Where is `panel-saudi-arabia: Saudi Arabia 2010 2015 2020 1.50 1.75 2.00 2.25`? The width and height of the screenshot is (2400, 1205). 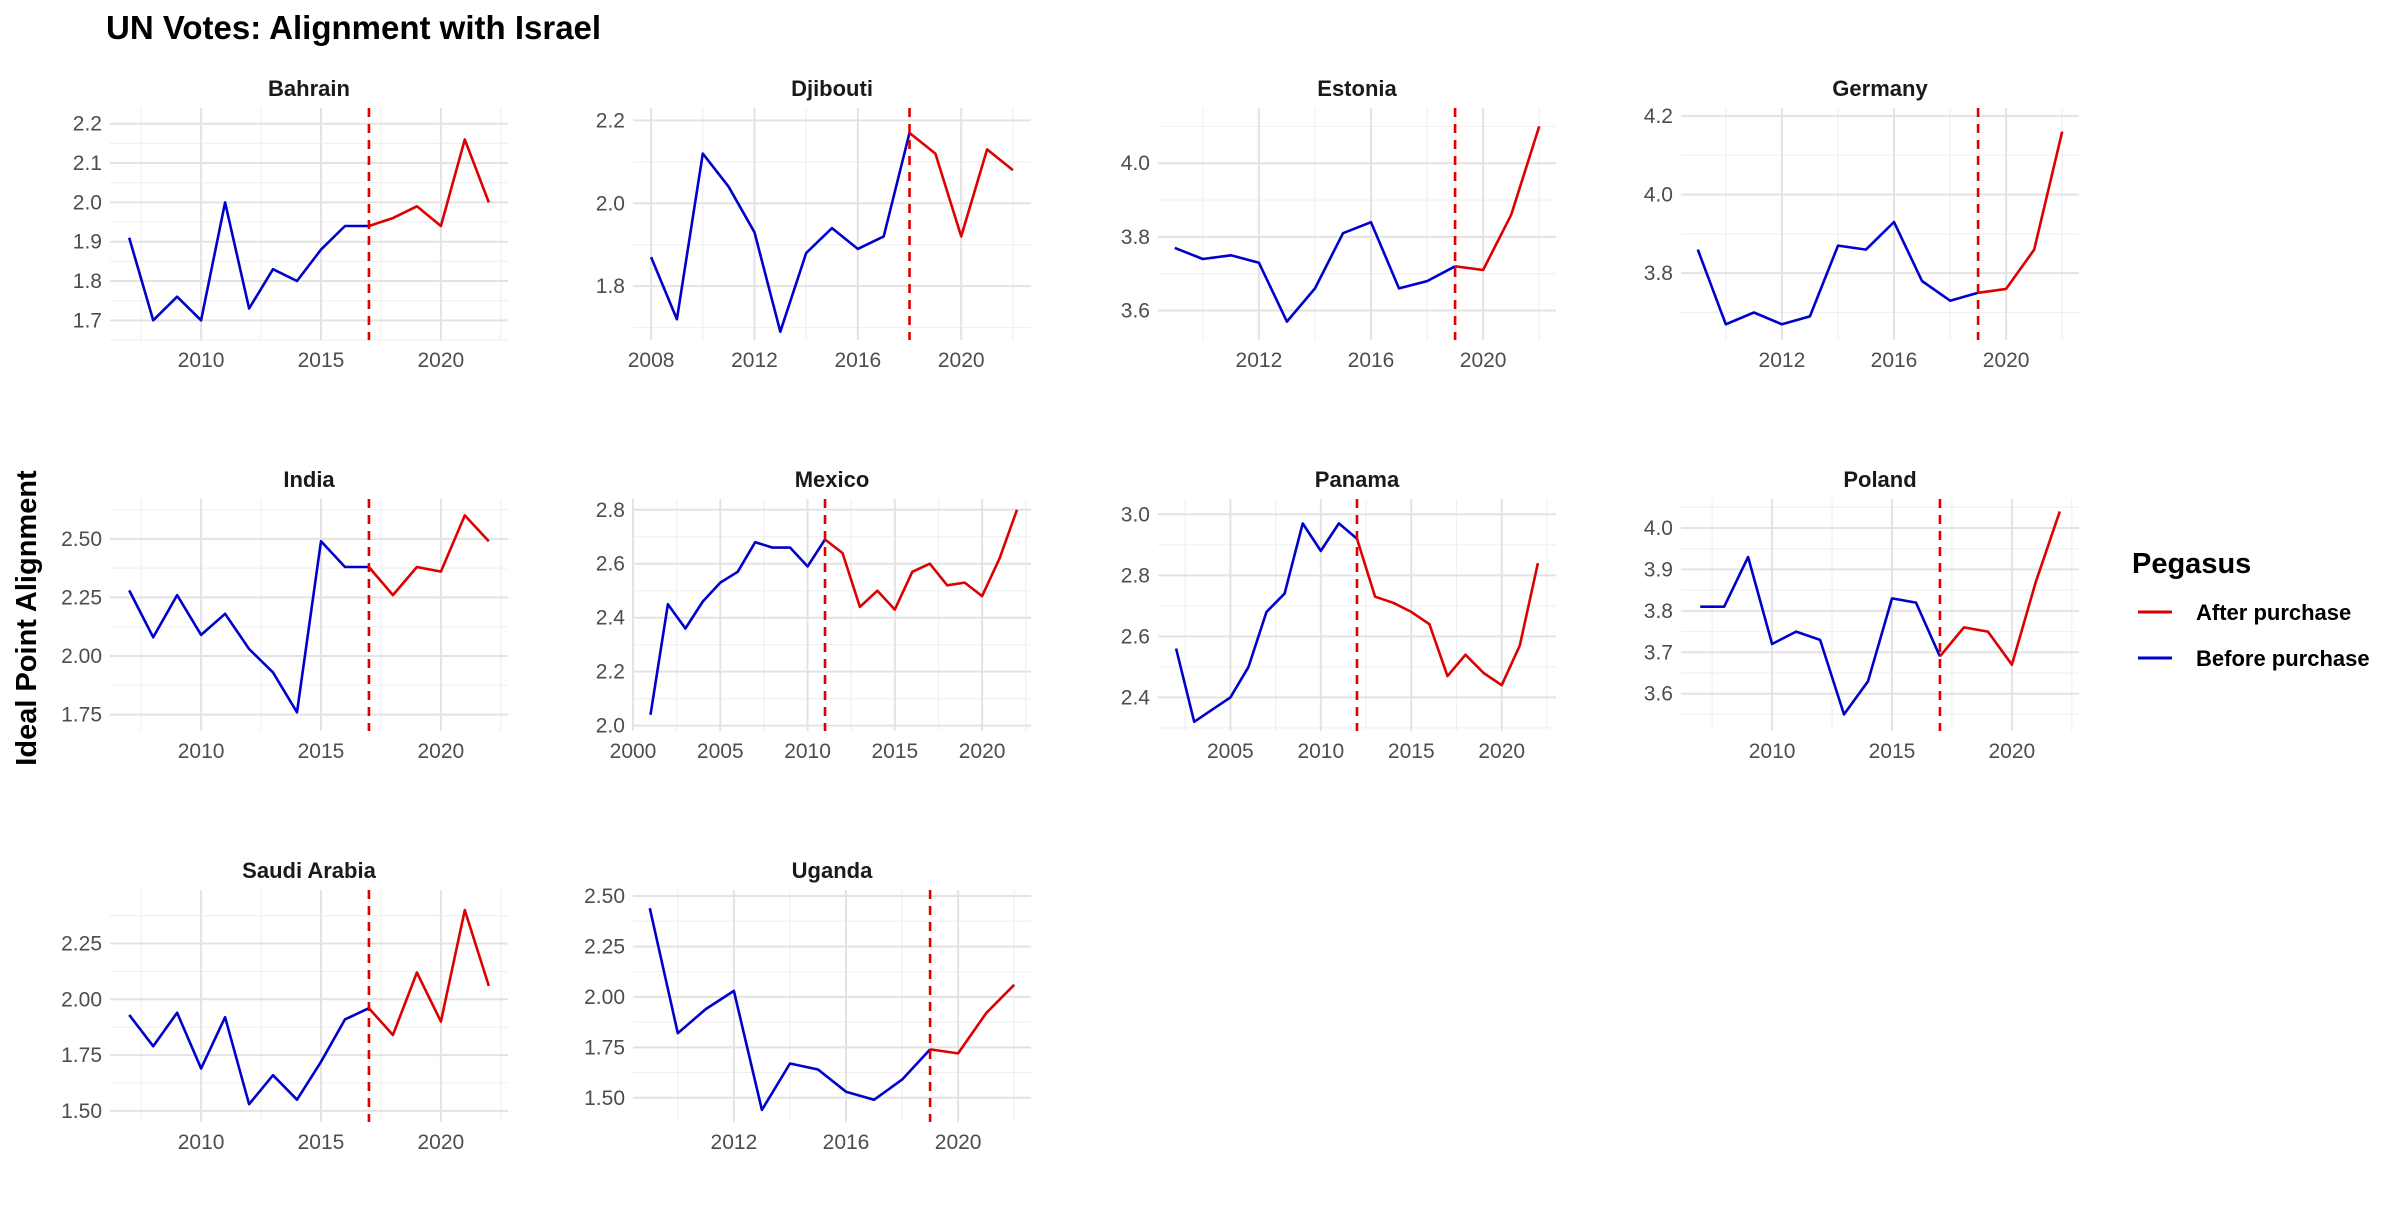
panel-saudi-arabia: Saudi Arabia 2010 2015 2020 1.50 1.75 2.00 2.25 is located at coordinates (284, 1006).